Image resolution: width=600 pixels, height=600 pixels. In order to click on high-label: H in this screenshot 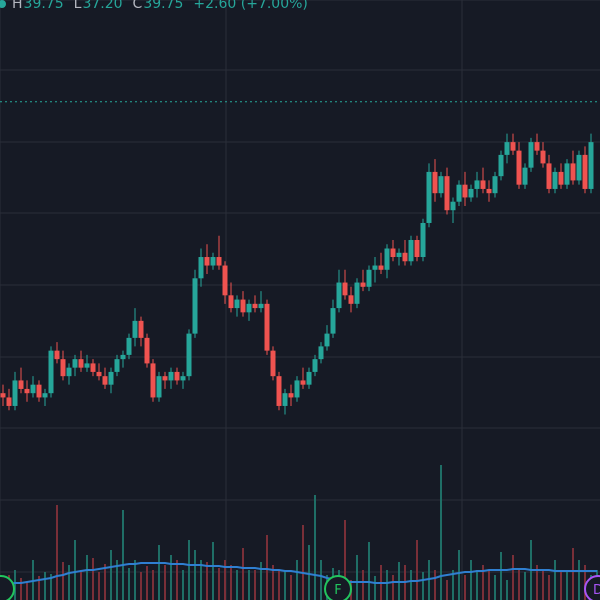, I will do `click(17, 6)`.